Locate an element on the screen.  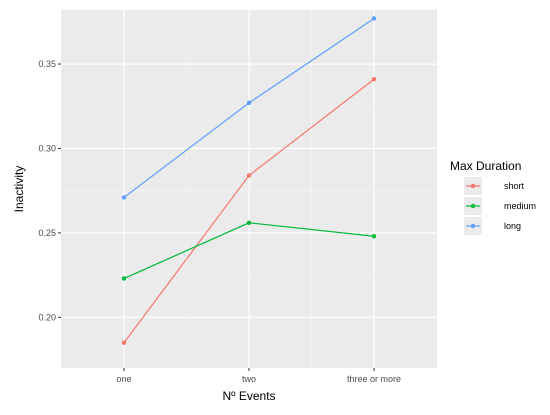
y-tick-label: 0.25 is located at coordinates (47, 233).